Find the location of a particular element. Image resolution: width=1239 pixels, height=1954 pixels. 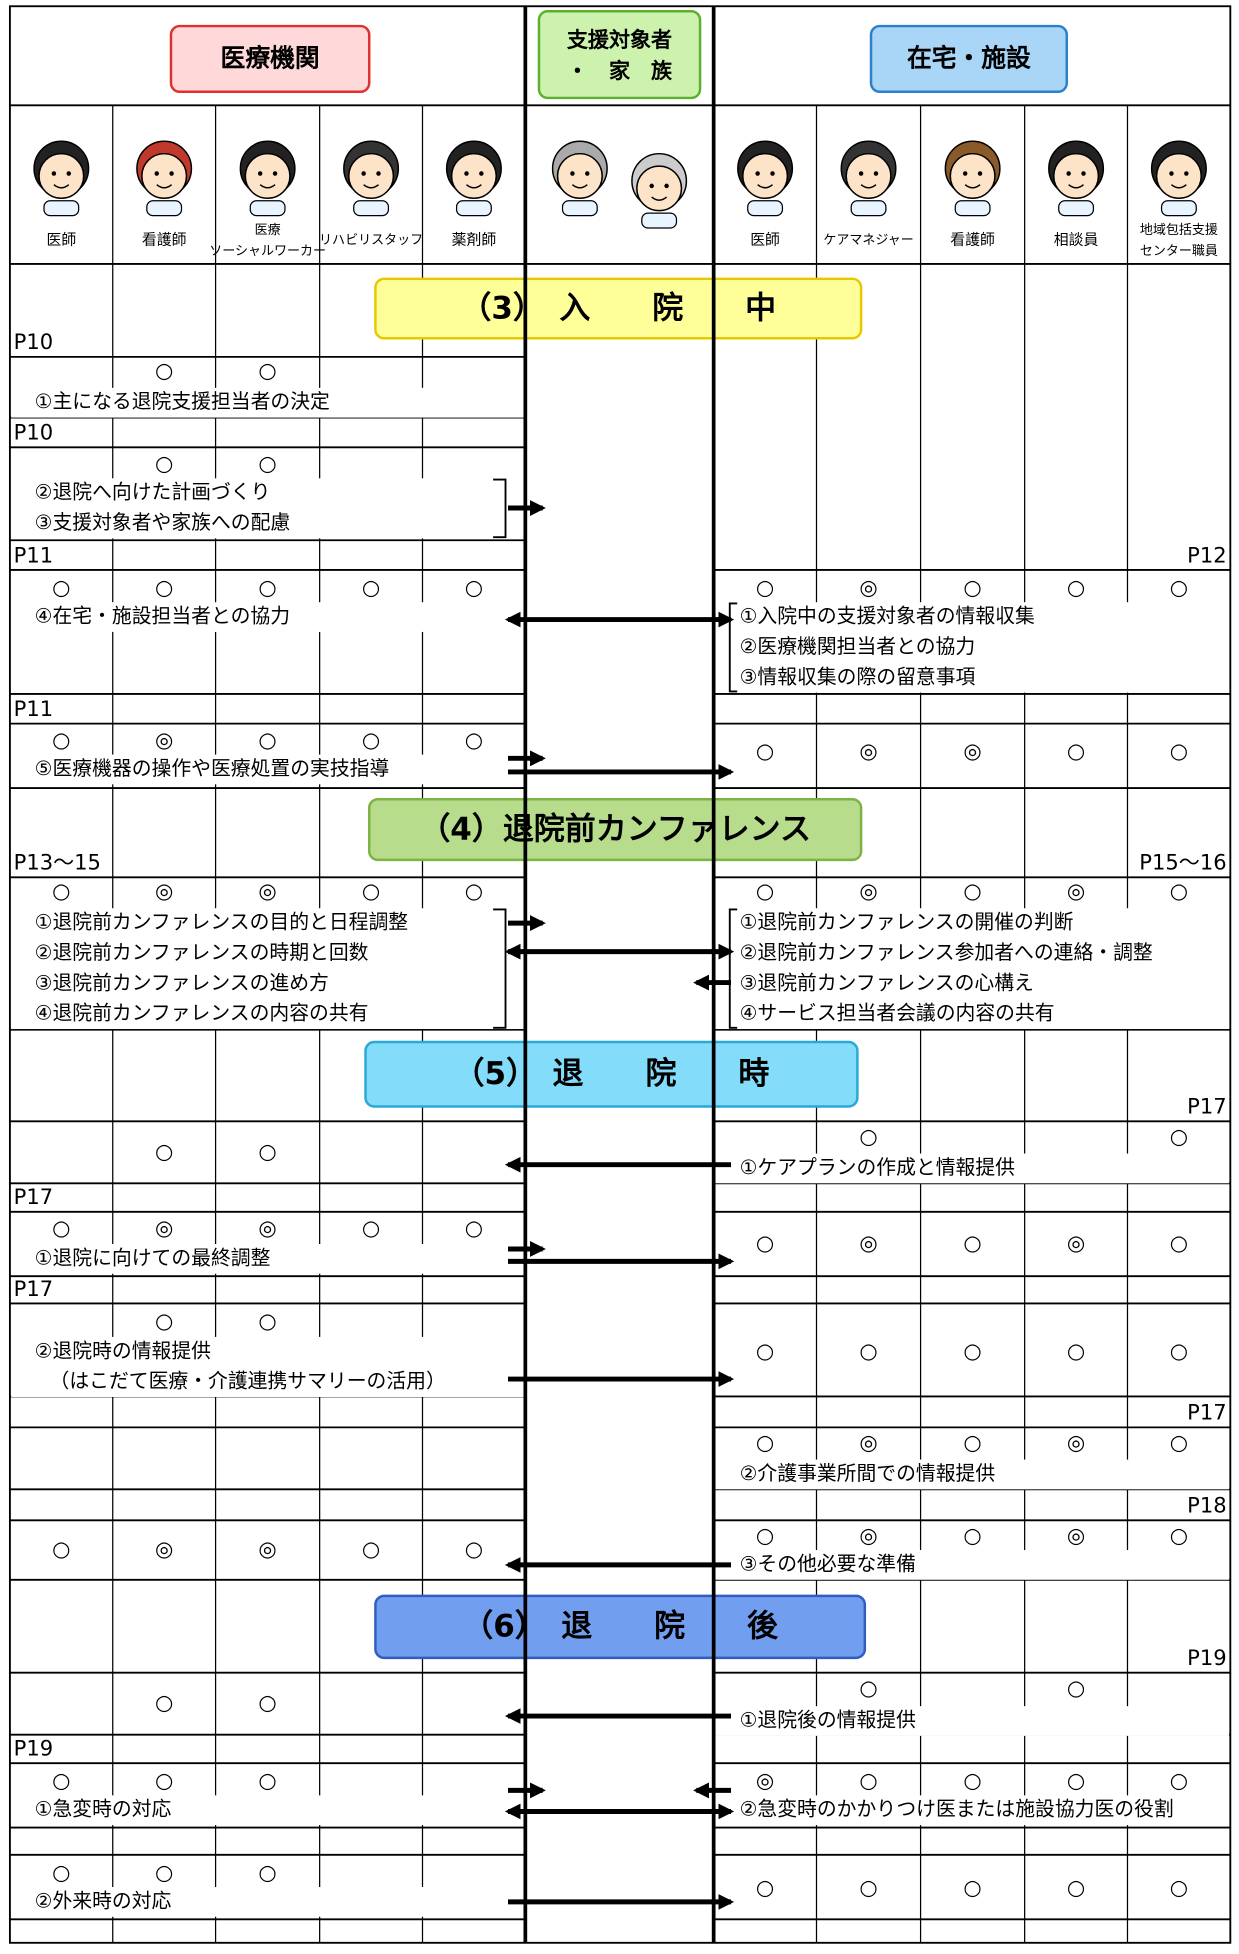

page-ref: P15～16 is located at coordinates (1182, 862).